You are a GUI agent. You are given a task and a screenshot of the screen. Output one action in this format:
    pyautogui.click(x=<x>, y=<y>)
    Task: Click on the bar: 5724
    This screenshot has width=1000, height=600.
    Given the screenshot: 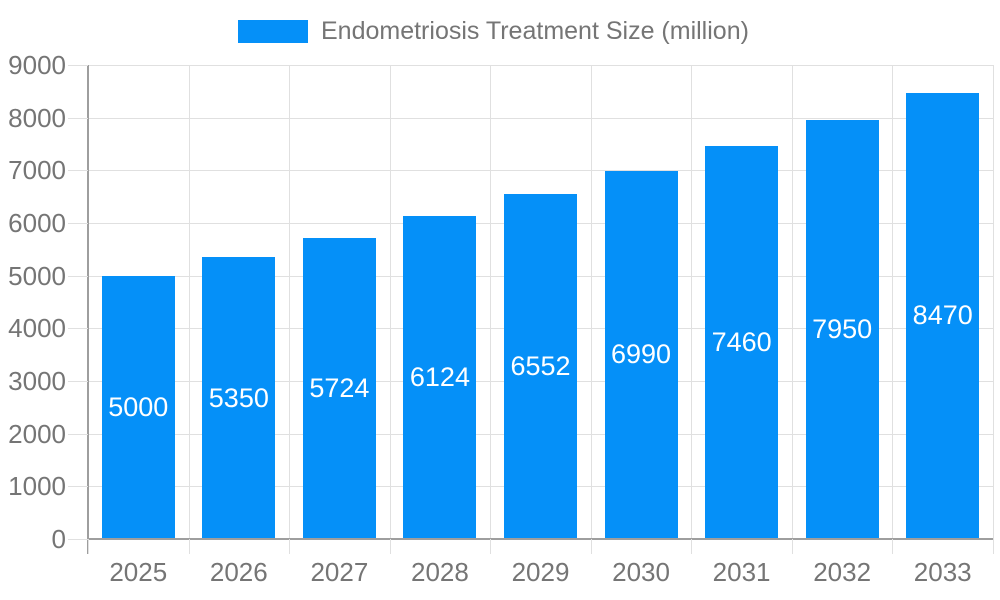 What is the action you would take?
    pyautogui.click(x=339, y=388)
    